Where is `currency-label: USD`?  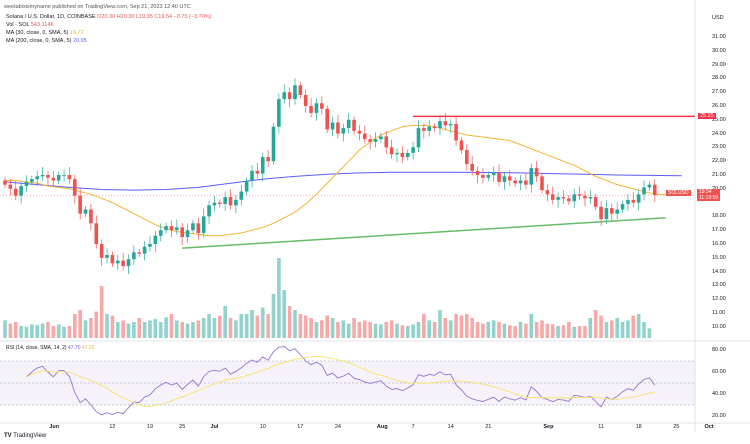 currency-label: USD is located at coordinates (718, 18).